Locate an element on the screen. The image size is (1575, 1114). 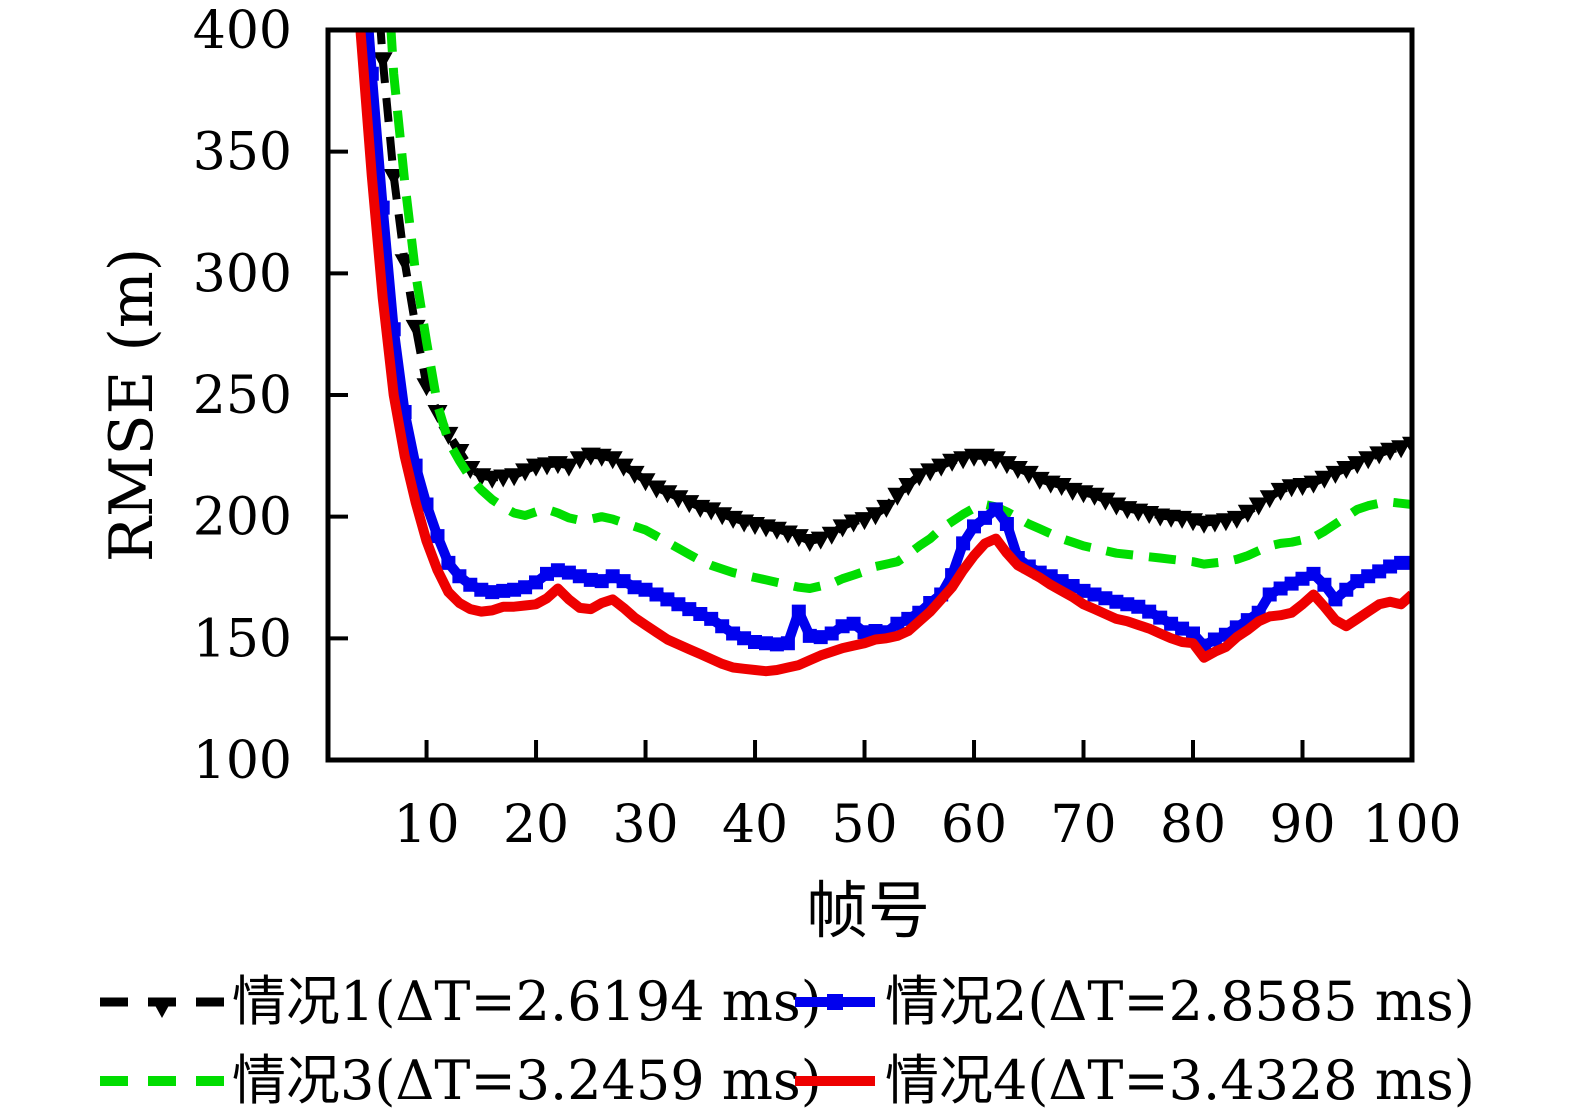
legend-entry-case2: 情况2(ΔT=2.8585 ms) is located at coordinates (1135, 1001).